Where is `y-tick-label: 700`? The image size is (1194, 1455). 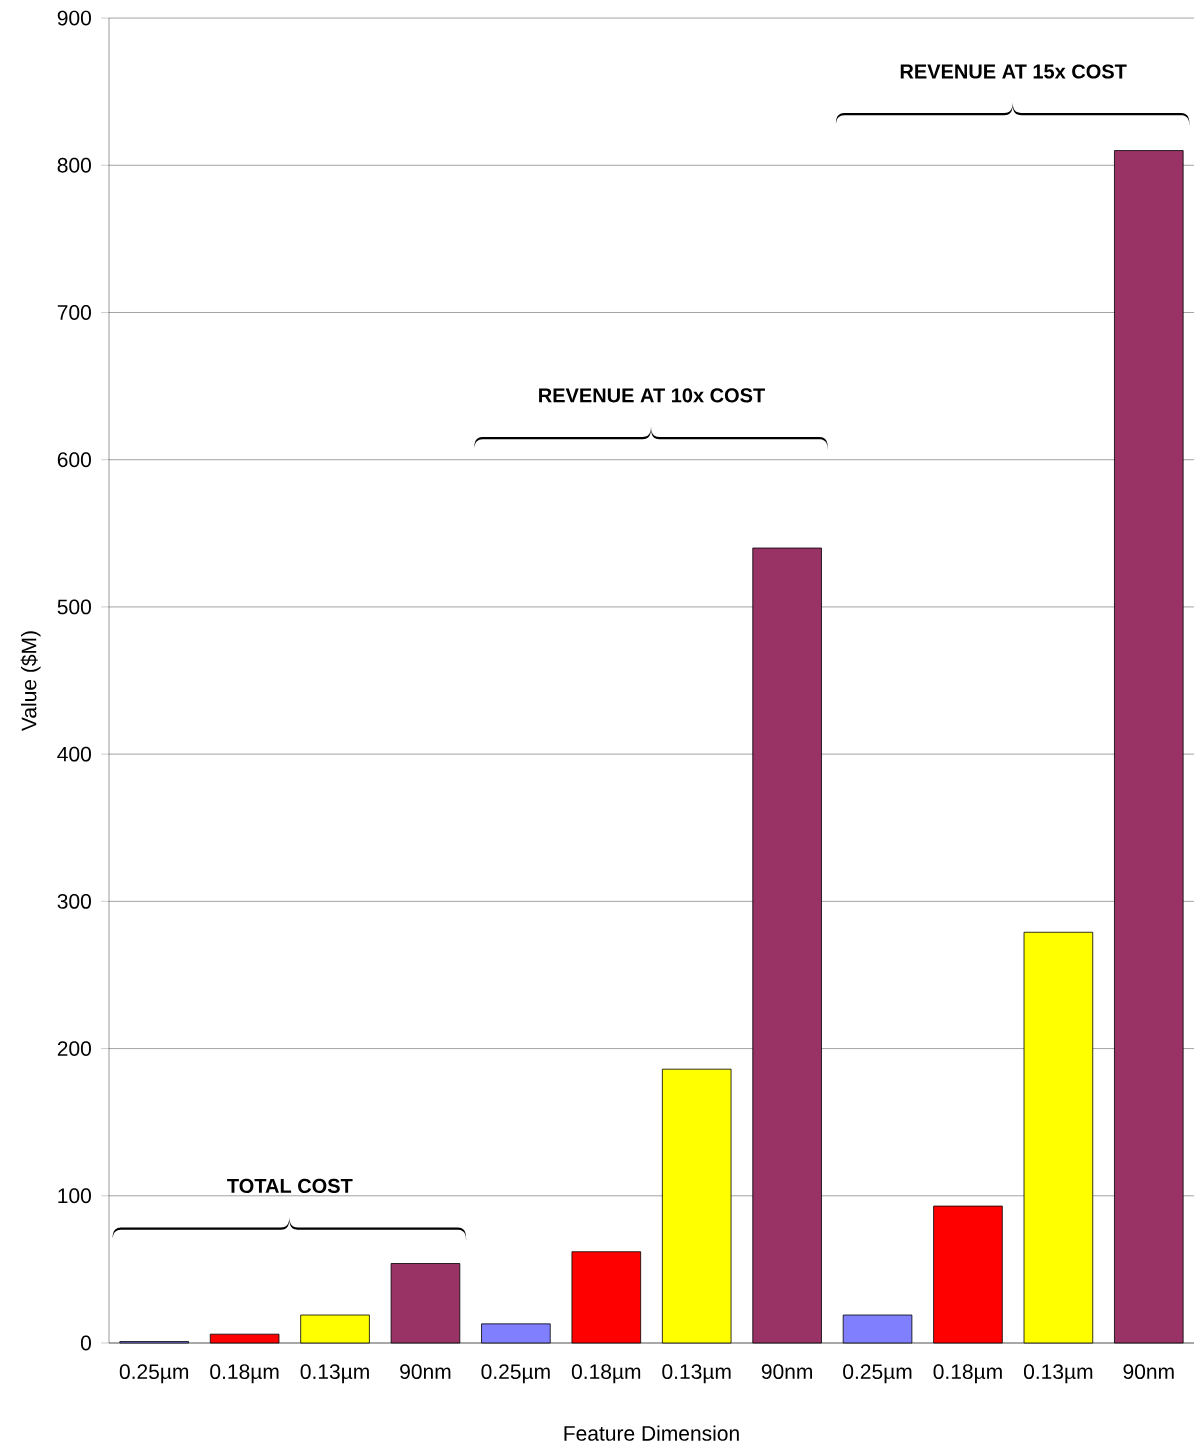
y-tick-label: 700 is located at coordinates (74, 312).